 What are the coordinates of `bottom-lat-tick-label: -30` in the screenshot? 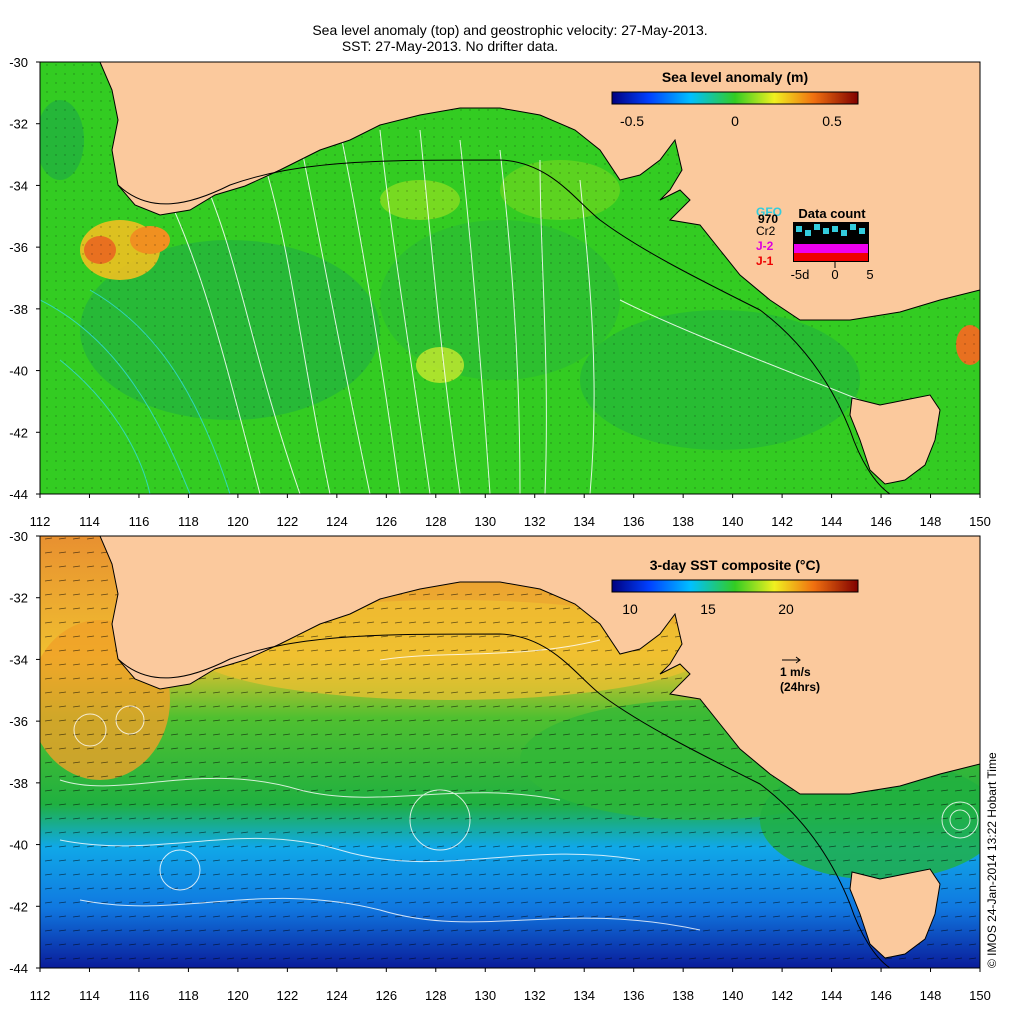 It's located at (18, 536).